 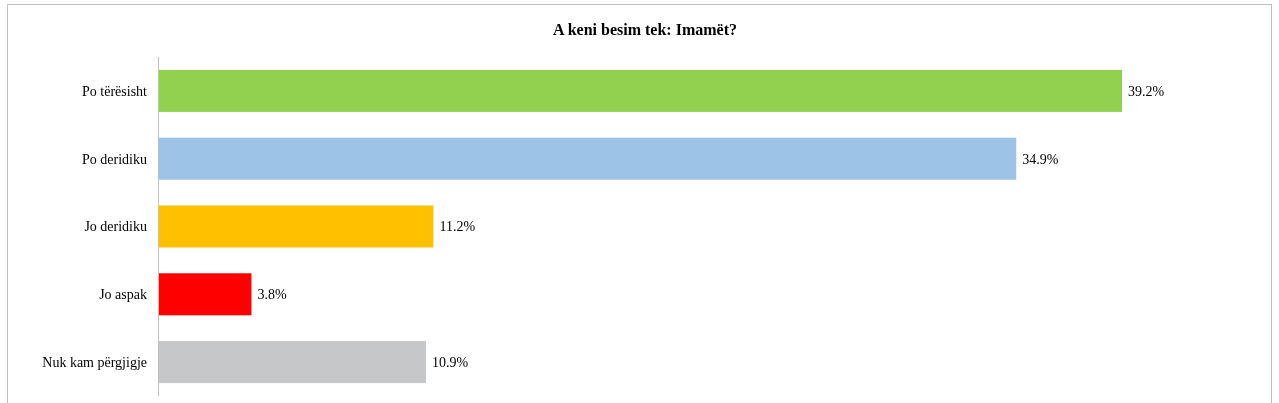 What do you see at coordinates (450, 362) in the screenshot?
I see `data-label: 10.9%` at bounding box center [450, 362].